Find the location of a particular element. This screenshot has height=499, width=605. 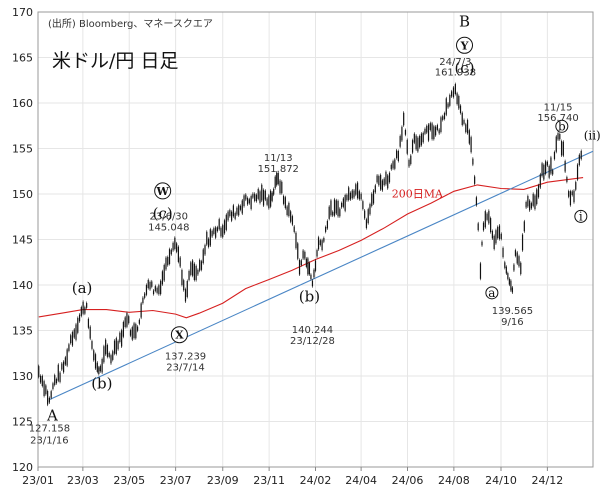

wave-circle is located at coordinates (562, 126).